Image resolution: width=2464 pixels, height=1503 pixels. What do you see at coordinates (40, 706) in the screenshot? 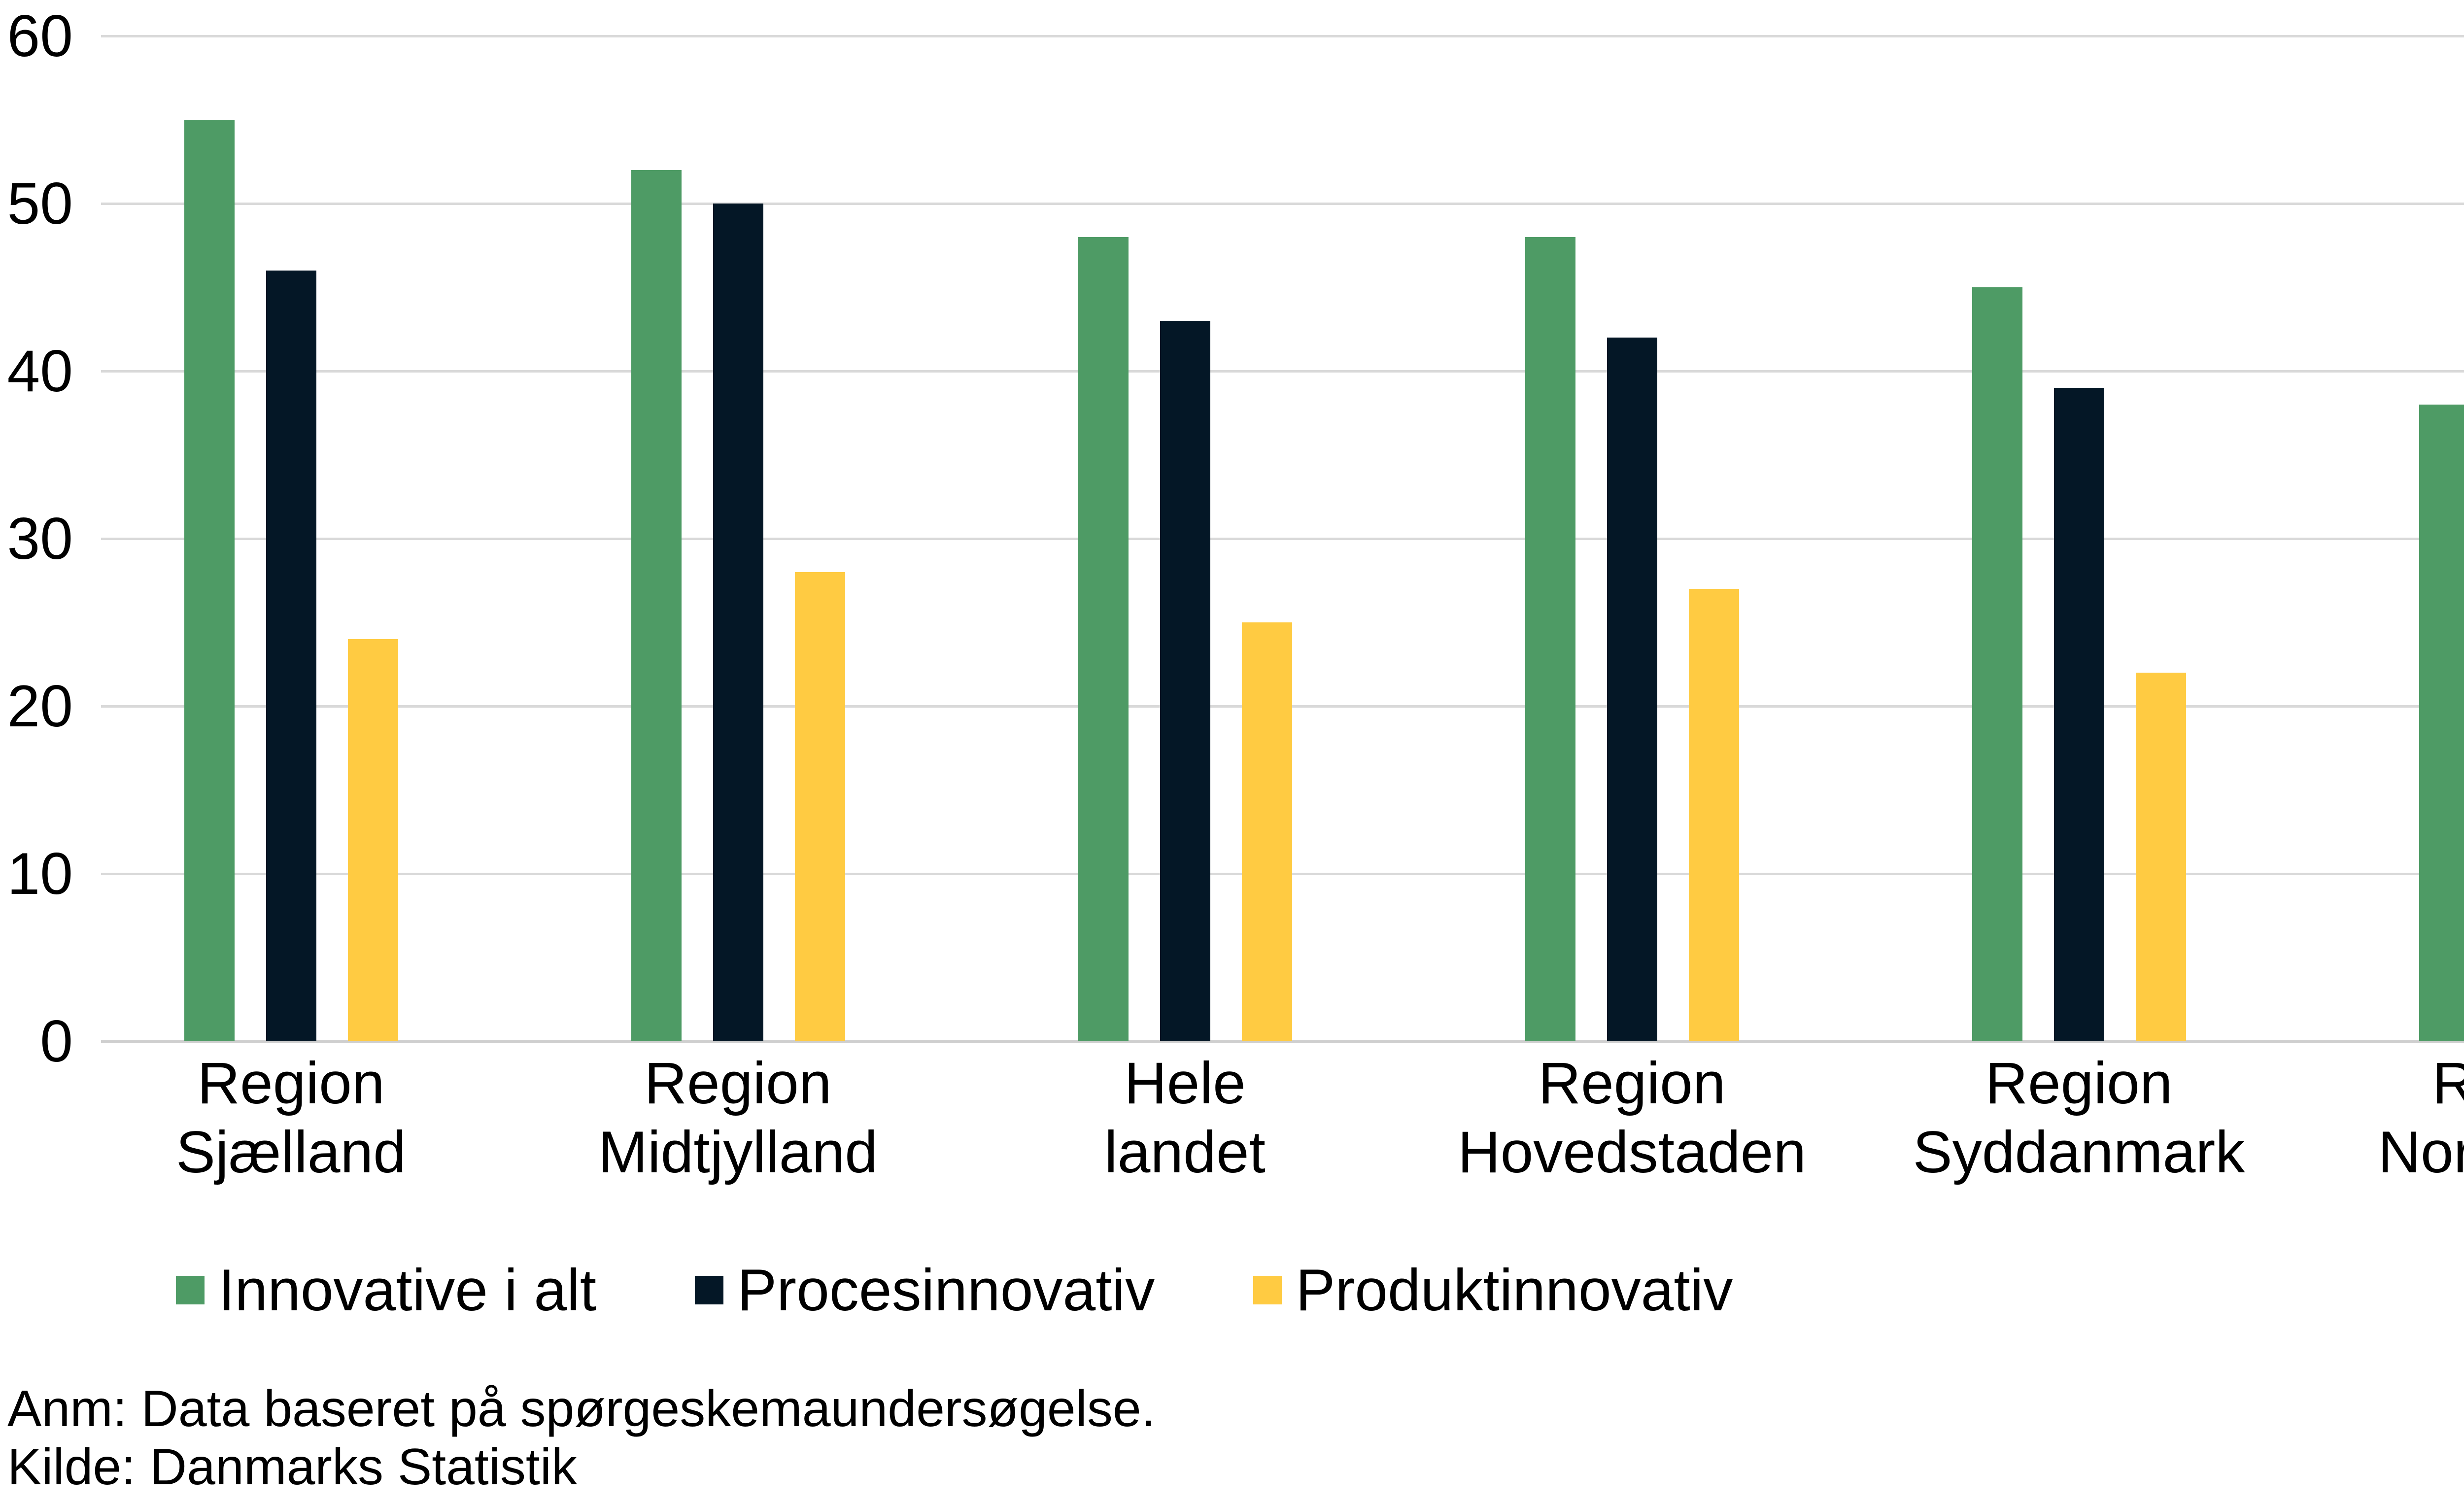
I see `y-tick-label-20: 20` at bounding box center [40, 706].